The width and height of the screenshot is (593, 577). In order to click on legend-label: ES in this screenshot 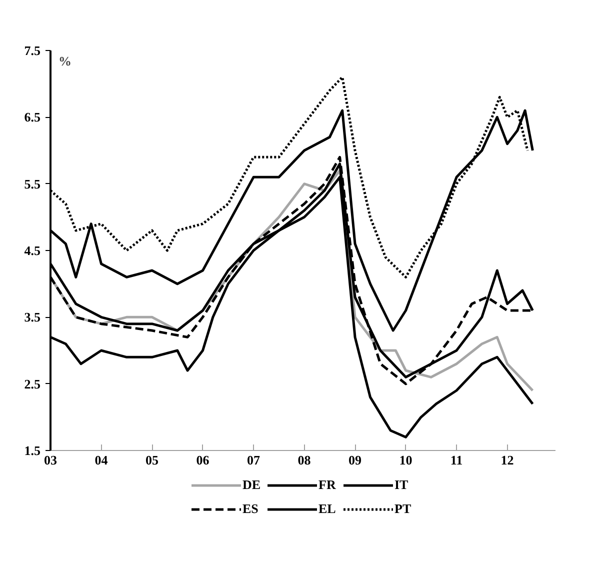, I will do `click(251, 509)`.